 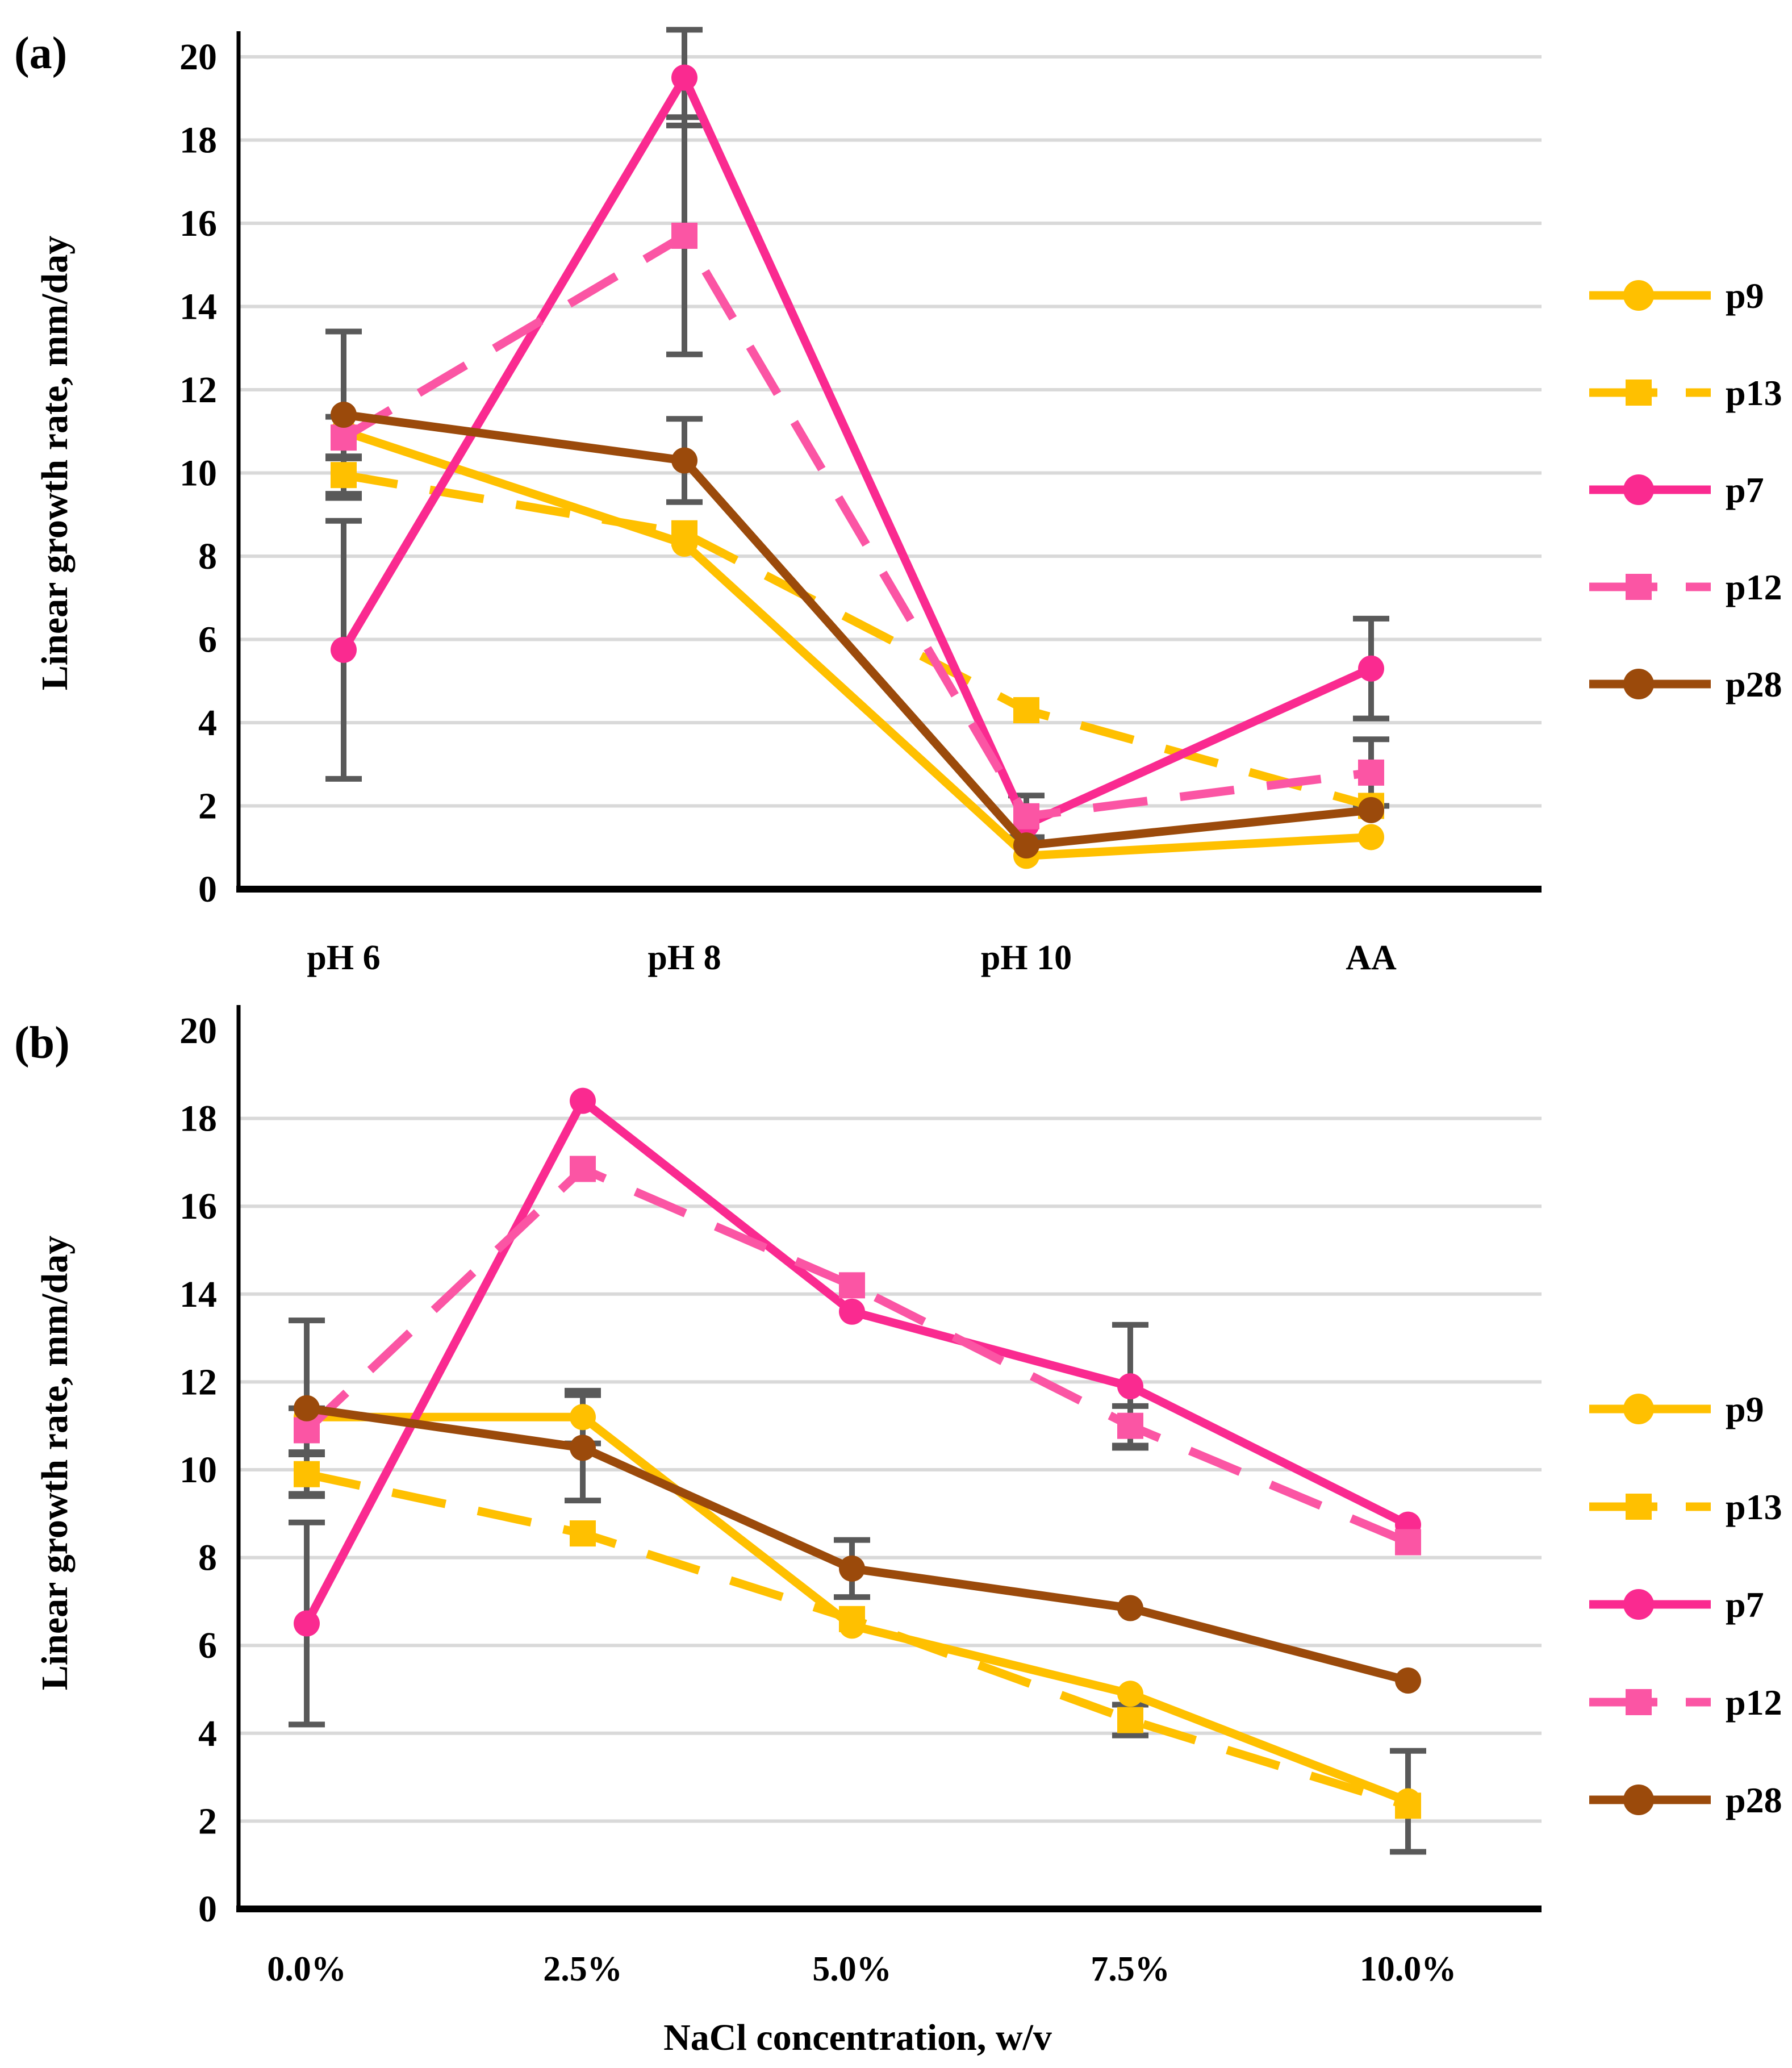 I want to click on x-category-label: 10.0%, so click(x=1409, y=1969).